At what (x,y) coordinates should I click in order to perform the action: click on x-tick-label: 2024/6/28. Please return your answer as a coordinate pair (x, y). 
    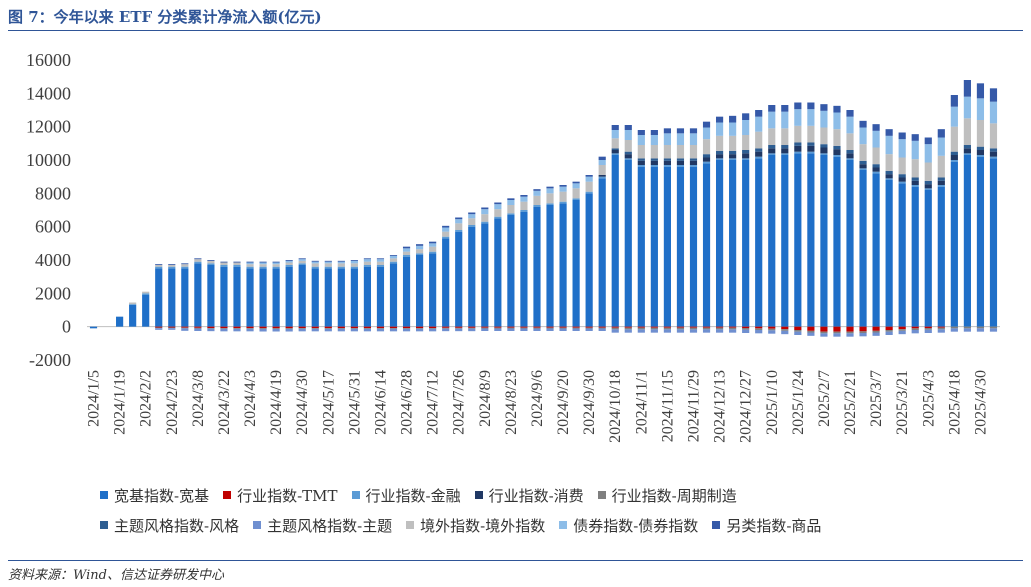
    Looking at the image, I should click on (407, 402).